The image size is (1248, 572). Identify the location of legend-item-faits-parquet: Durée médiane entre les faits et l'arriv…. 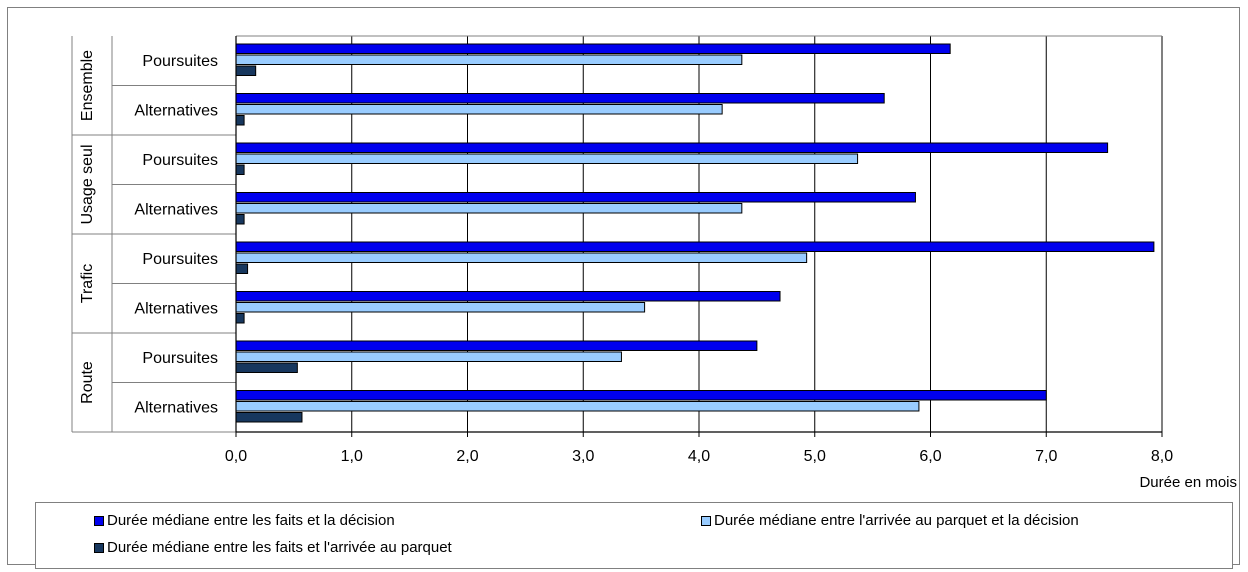
(273, 547).